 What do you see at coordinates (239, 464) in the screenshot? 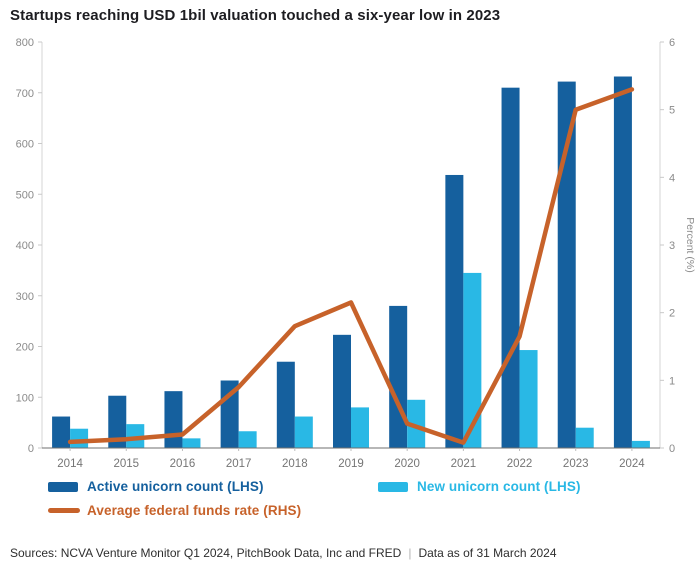
I see `svg-text: 2017` at bounding box center [239, 464].